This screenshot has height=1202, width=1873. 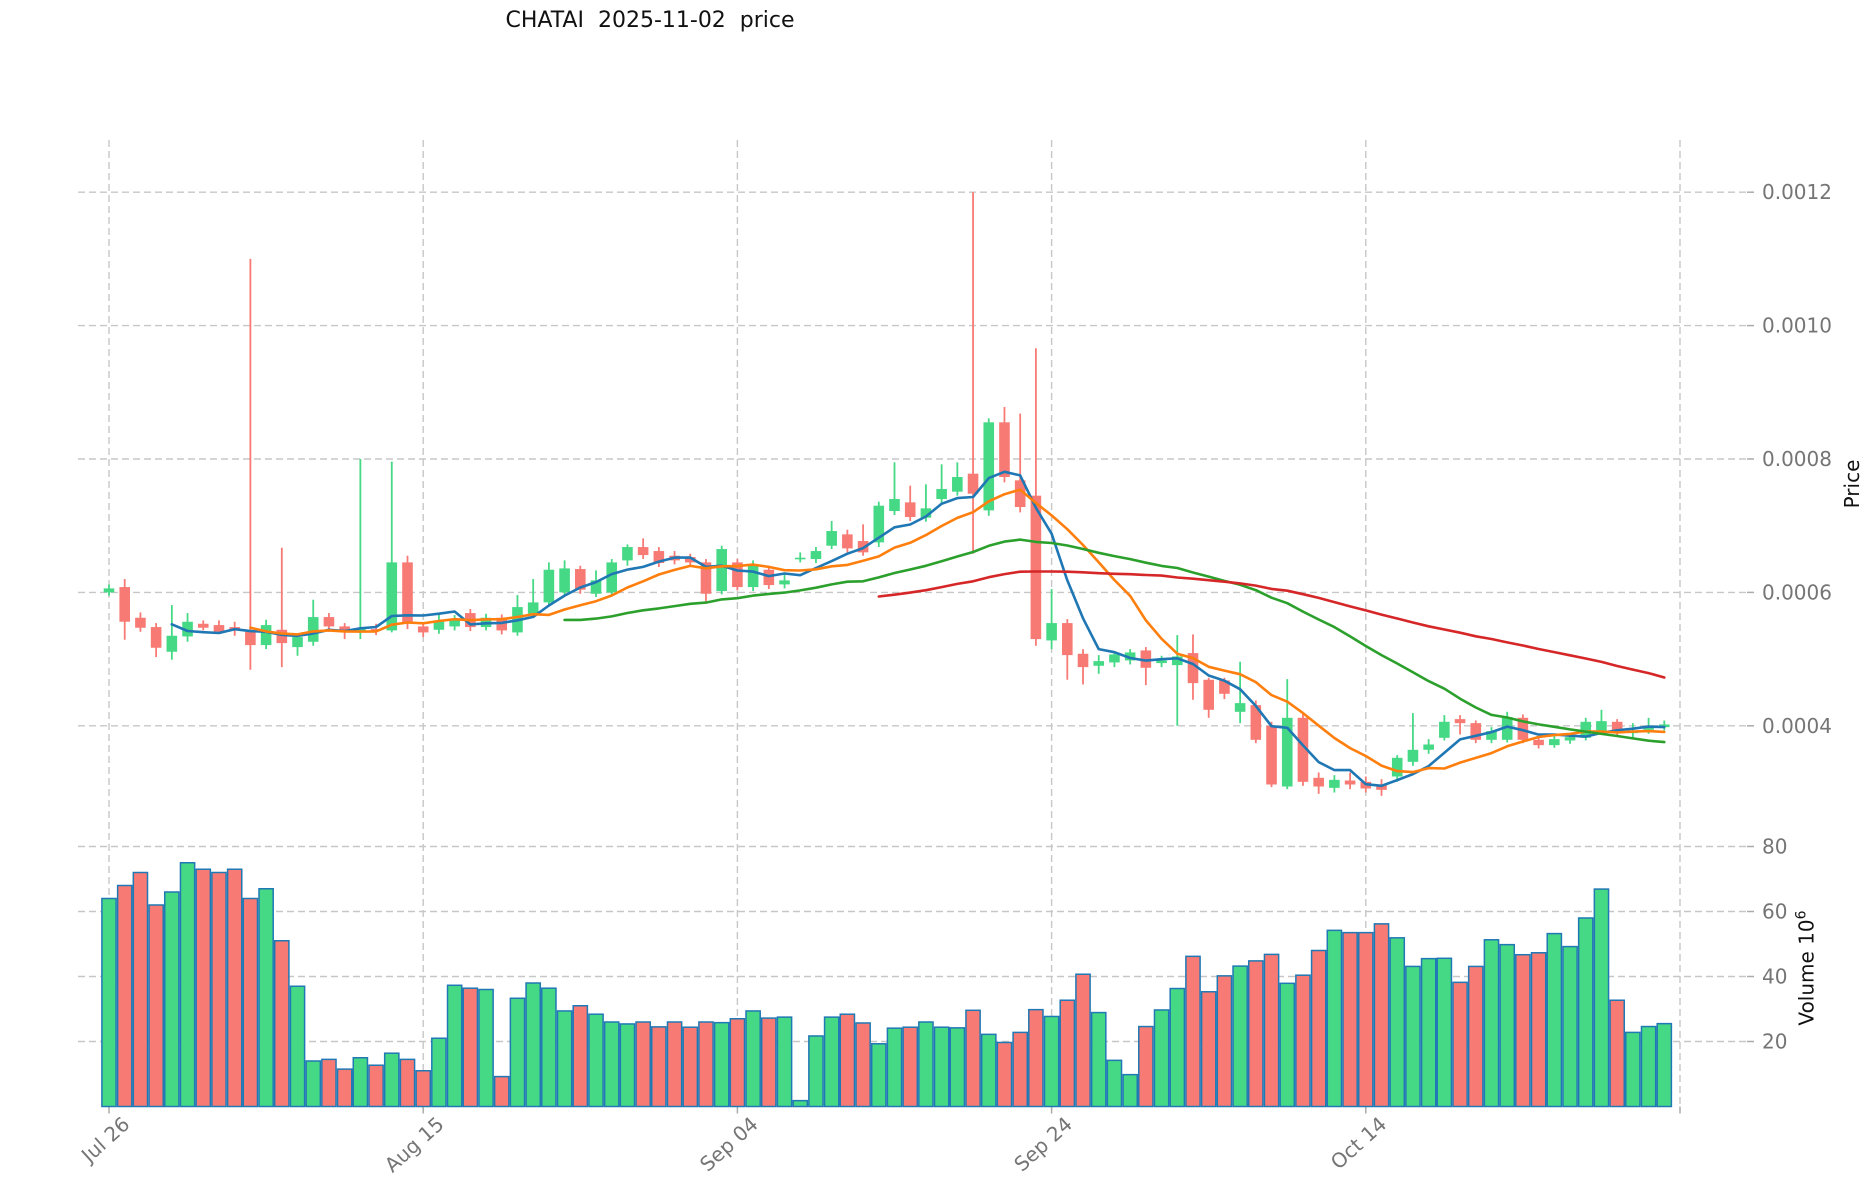 What do you see at coordinates (729, 1144) in the screenshot?
I see `x-tick-label: Sep 04` at bounding box center [729, 1144].